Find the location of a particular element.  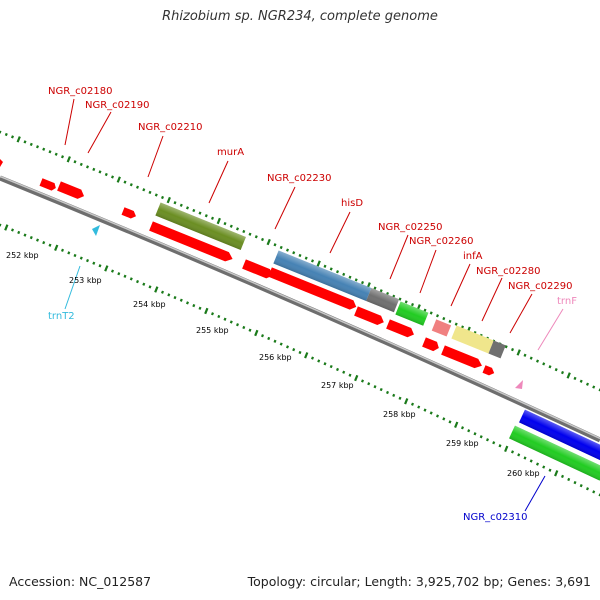

gene-arrow-NGR_c02250 is located at coordinates (370, 316).